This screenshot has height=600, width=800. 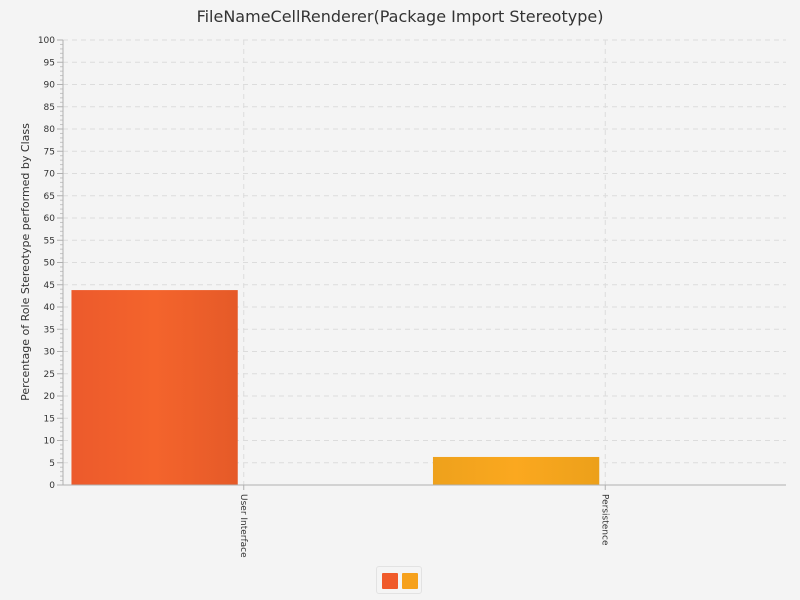 I want to click on y-tick-label: 100, so click(x=46, y=41).